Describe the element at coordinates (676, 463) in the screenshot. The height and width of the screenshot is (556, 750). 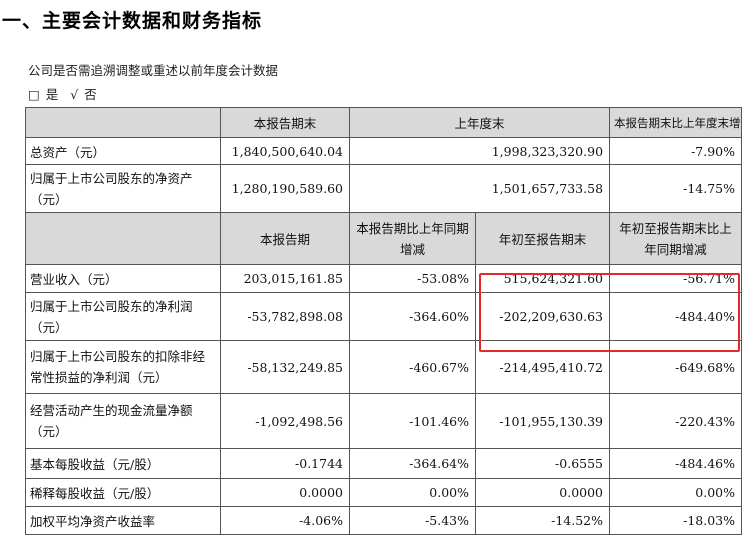
I see `cell-value: -484.46%` at that location.